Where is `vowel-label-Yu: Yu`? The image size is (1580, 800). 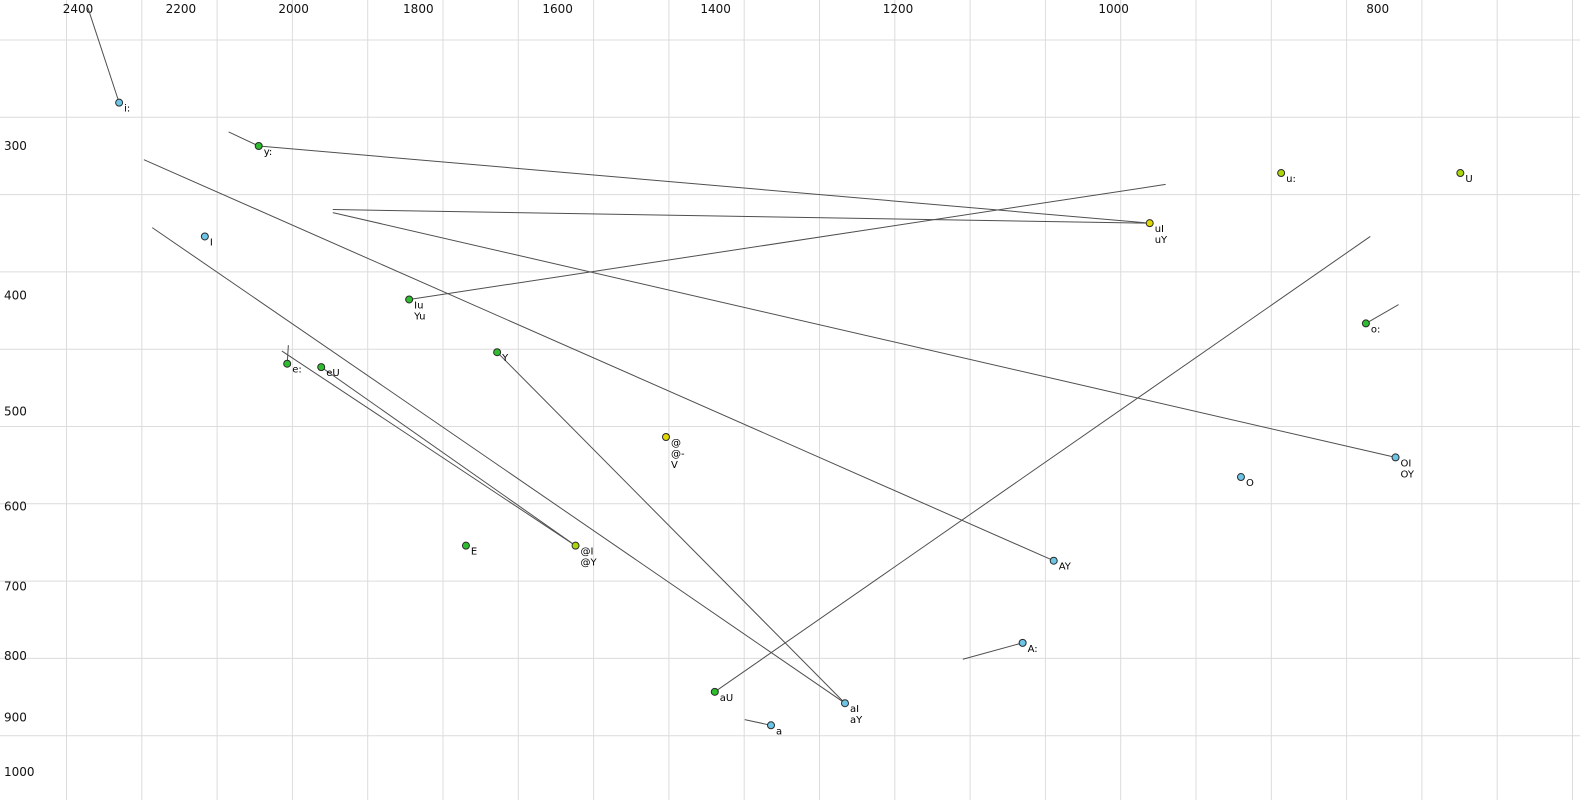 vowel-label-Yu: Yu is located at coordinates (419, 316).